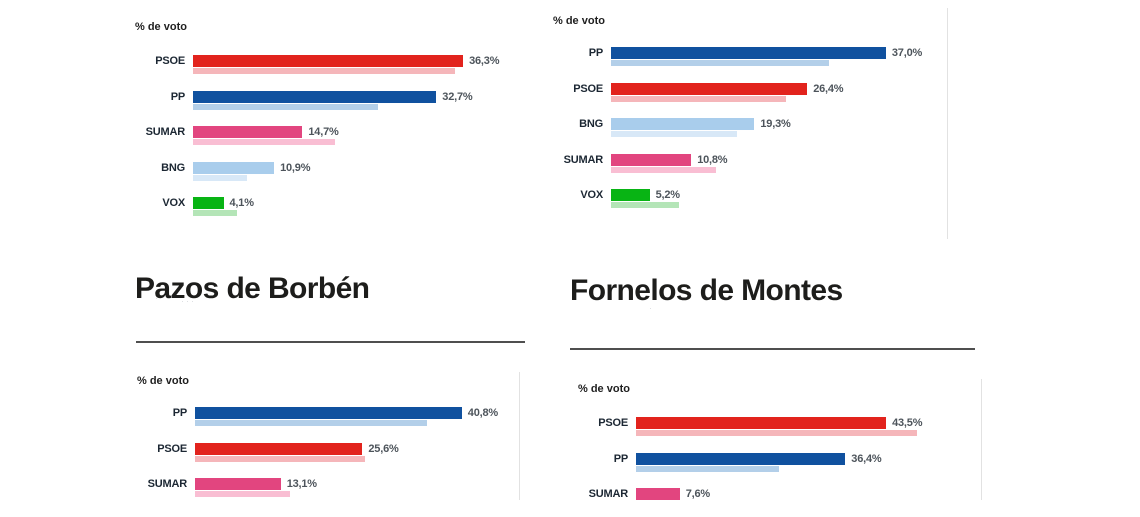  What do you see at coordinates (651, 308) in the screenshot?
I see `faded-text-artifact: ·` at bounding box center [651, 308].